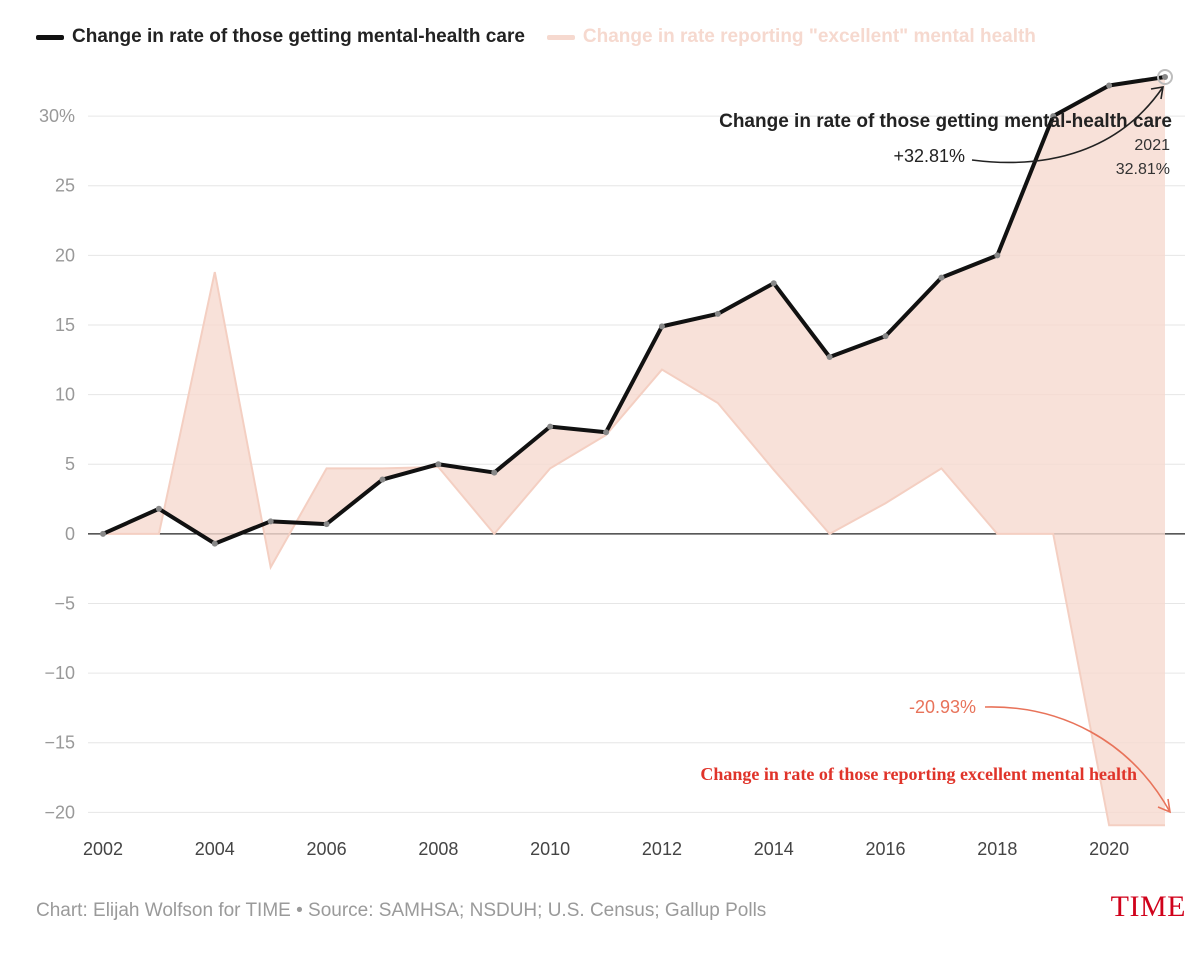 The image size is (1200, 955). I want to click on excellent-callout-arrow, so click(1077, 759).